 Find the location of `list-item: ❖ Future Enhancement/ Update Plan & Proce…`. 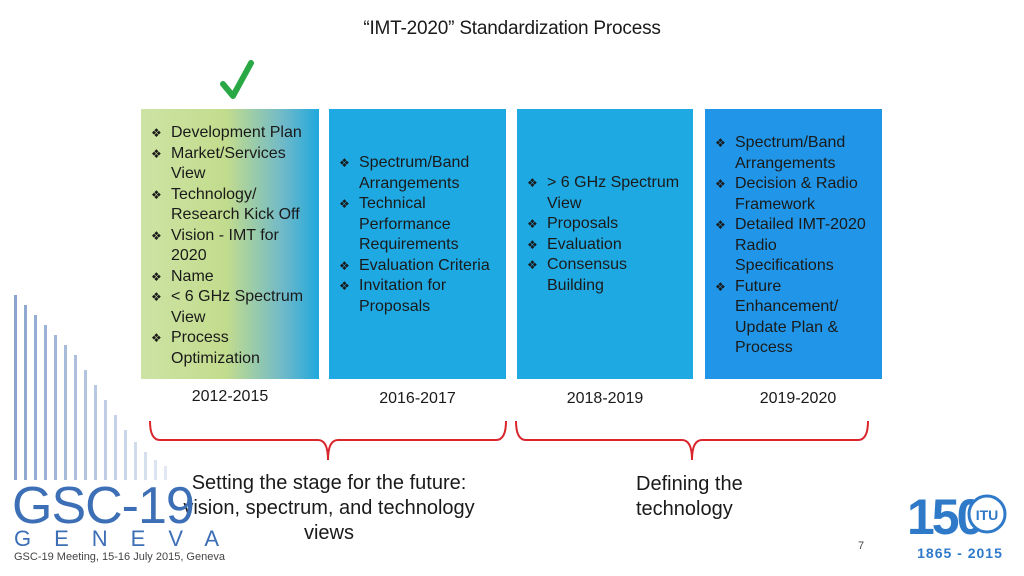

list-item: ❖ Future Enhancement/ Update Plan & Proce… is located at coordinates (777, 317).